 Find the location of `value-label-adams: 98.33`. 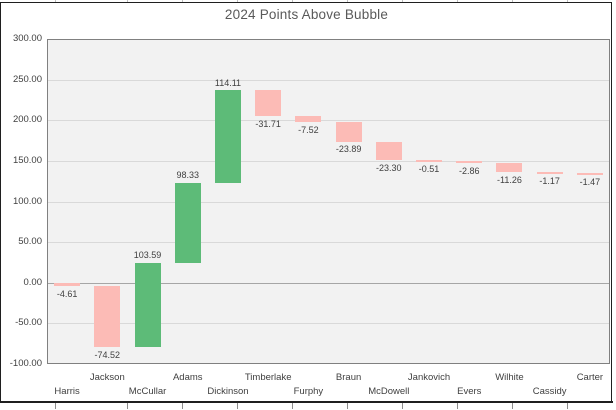

value-label-adams: 98.33 is located at coordinates (188, 175).